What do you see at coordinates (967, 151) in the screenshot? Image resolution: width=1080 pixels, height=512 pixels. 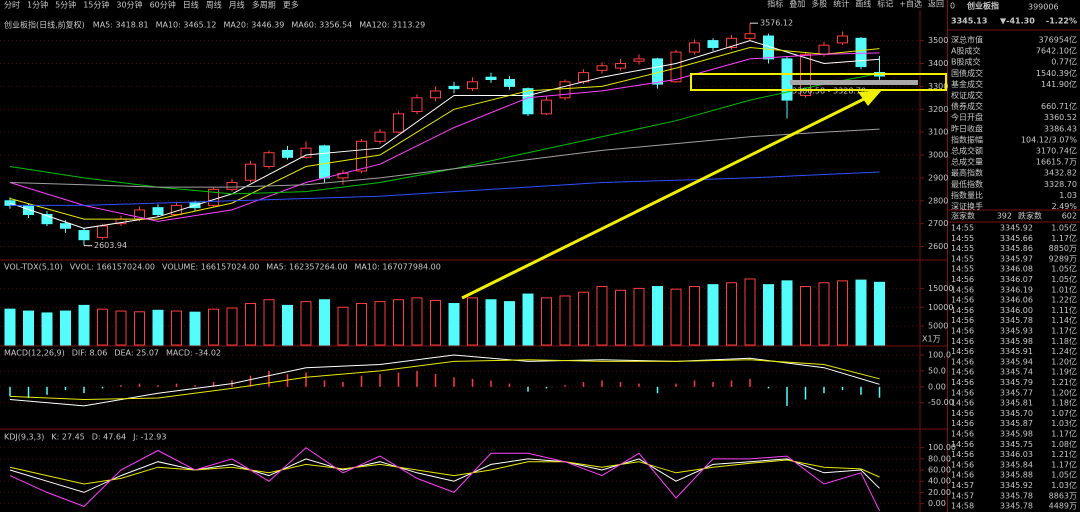 I see `stat-label: 总成交额` at bounding box center [967, 151].